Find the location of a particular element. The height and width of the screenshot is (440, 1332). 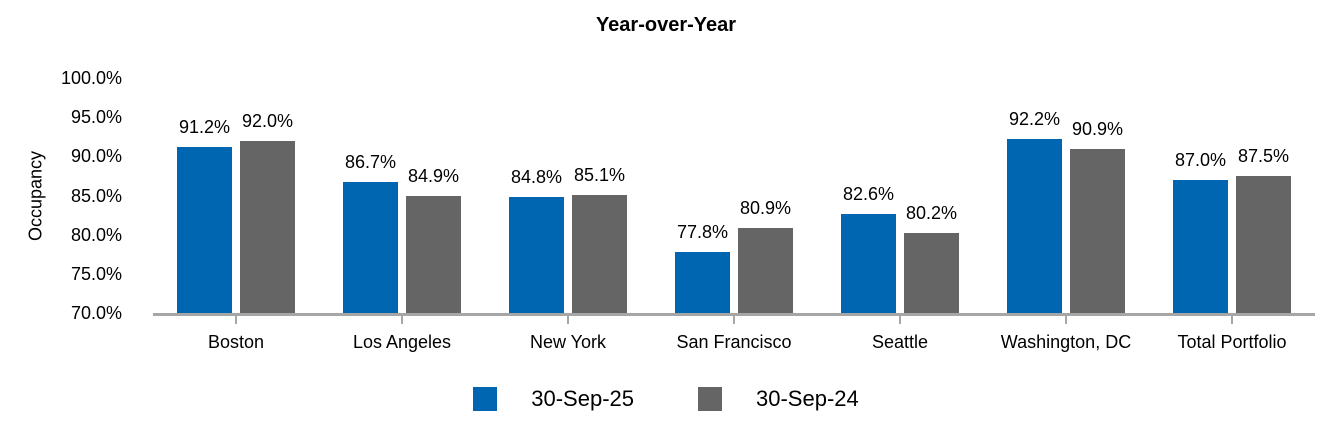

legend-label: 30-Sep-25 is located at coordinates (582, 398).